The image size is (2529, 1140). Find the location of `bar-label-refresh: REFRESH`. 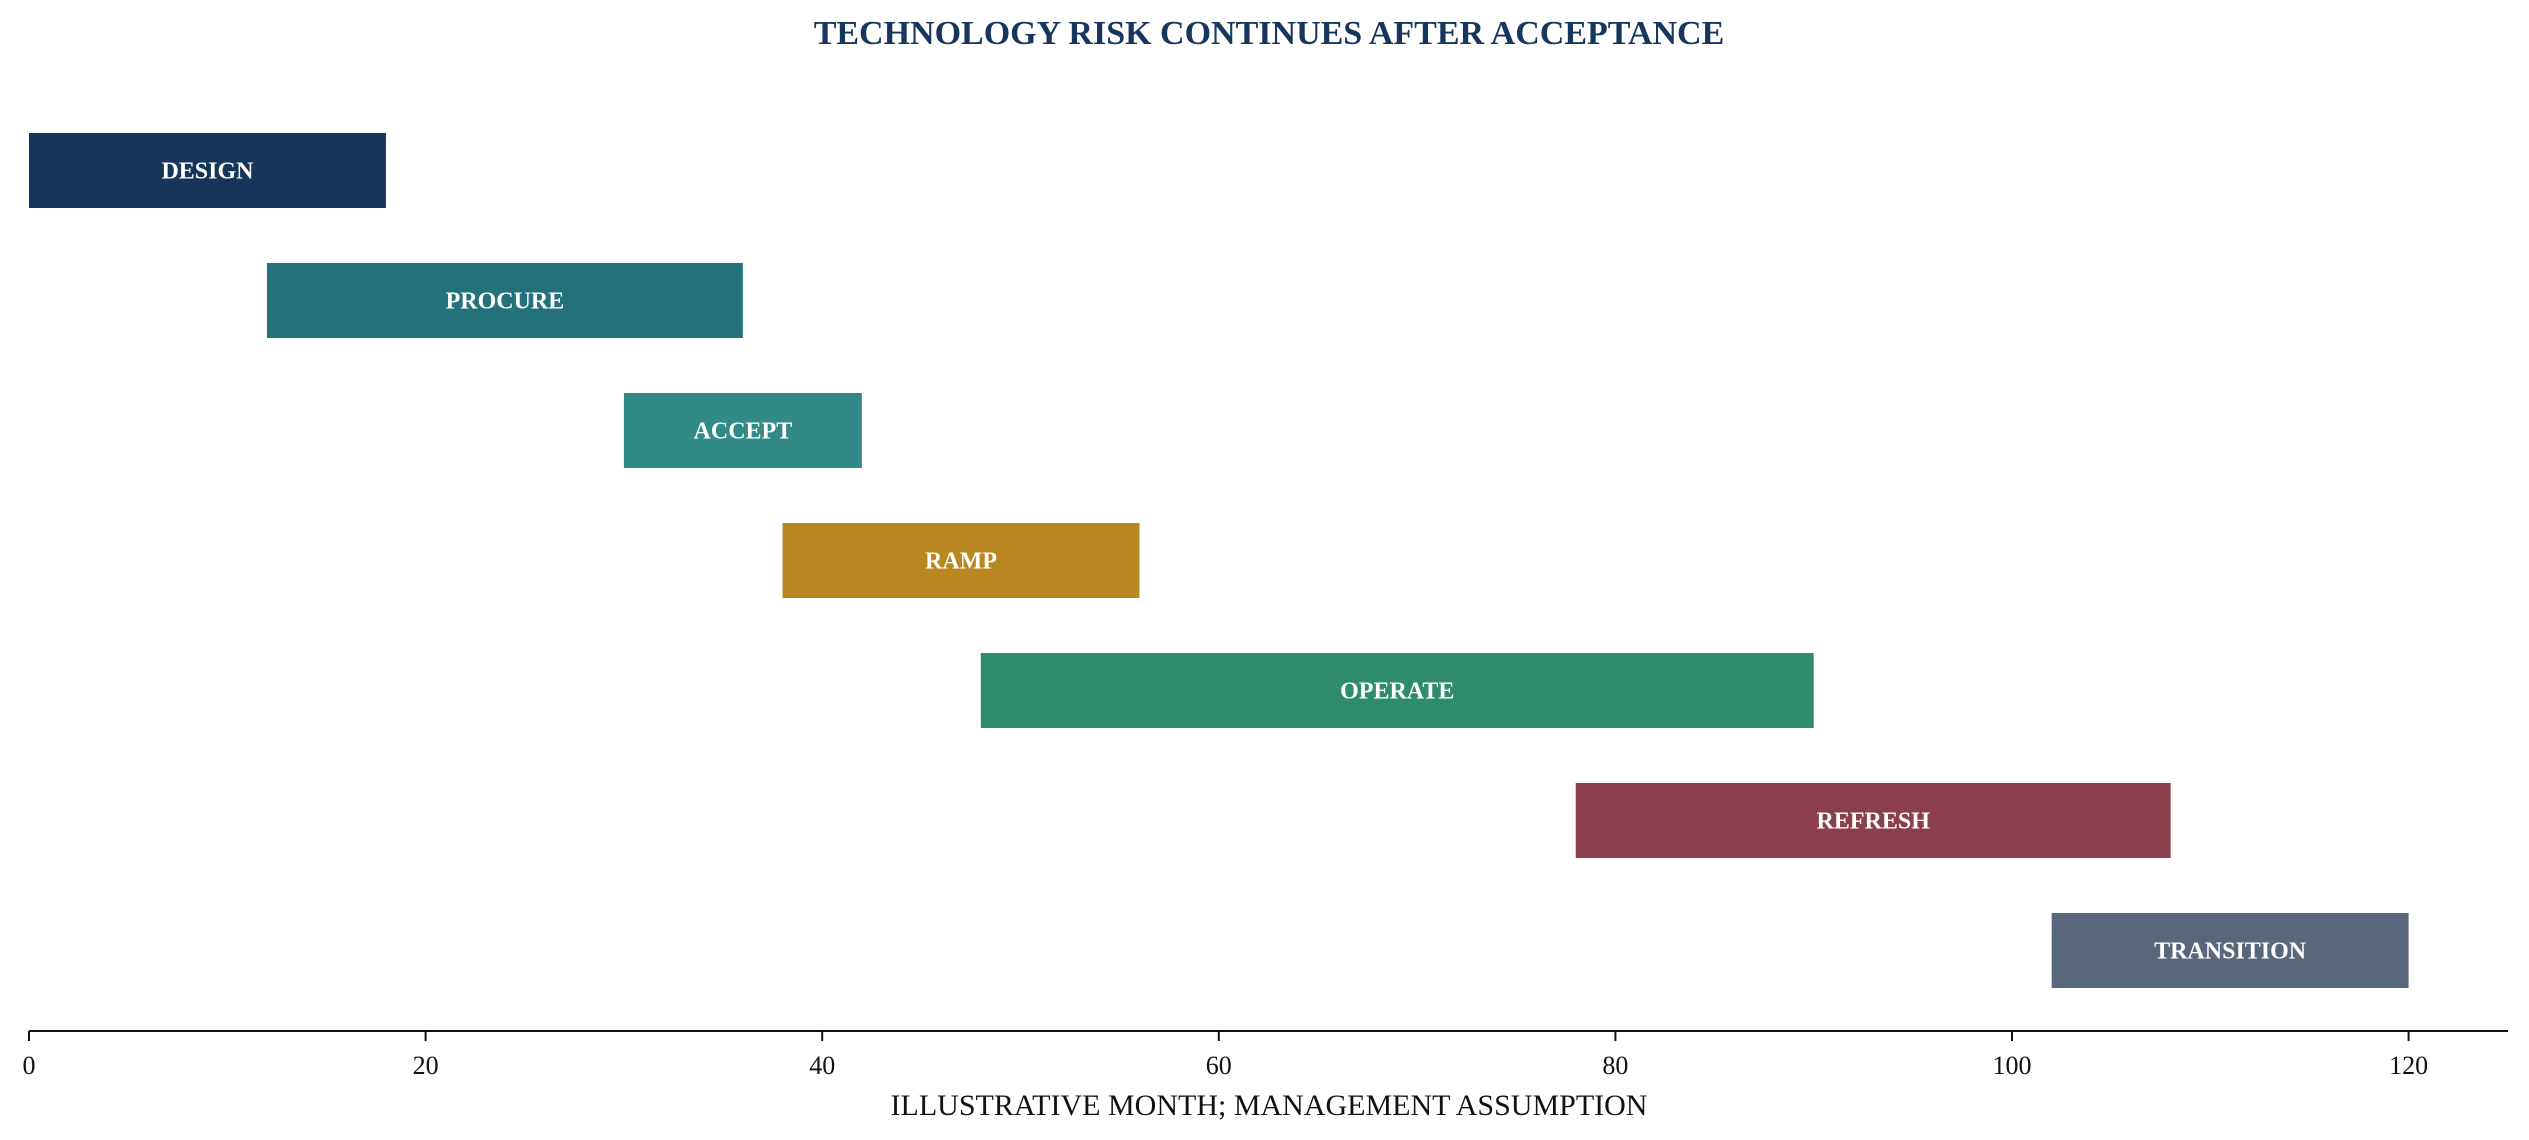

bar-label-refresh: REFRESH is located at coordinates (1874, 822).